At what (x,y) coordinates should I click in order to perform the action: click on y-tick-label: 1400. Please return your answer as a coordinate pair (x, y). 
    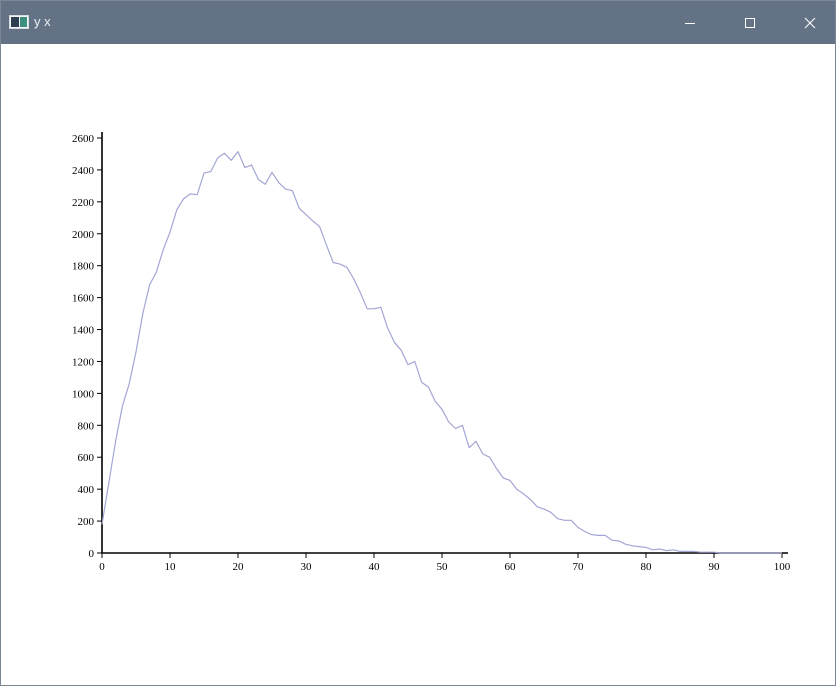
    Looking at the image, I should click on (83, 331).